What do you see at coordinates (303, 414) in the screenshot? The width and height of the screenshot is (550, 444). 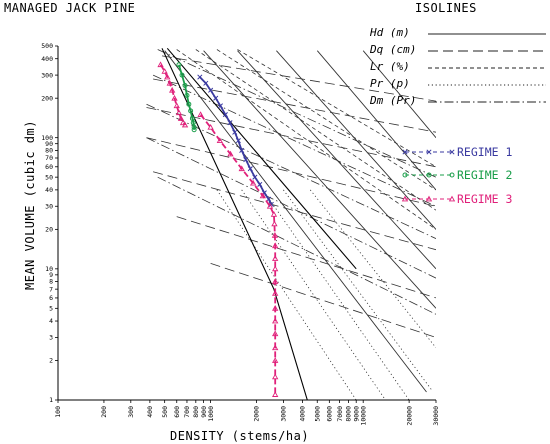 I see `x-tick-label: 4000` at bounding box center [303, 414].